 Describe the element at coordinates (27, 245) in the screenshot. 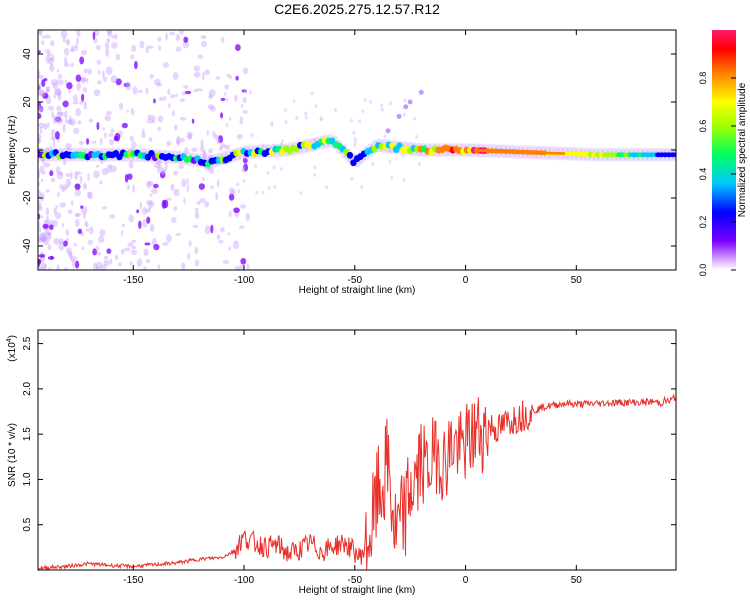

I see `y-tick-label: -40` at that location.